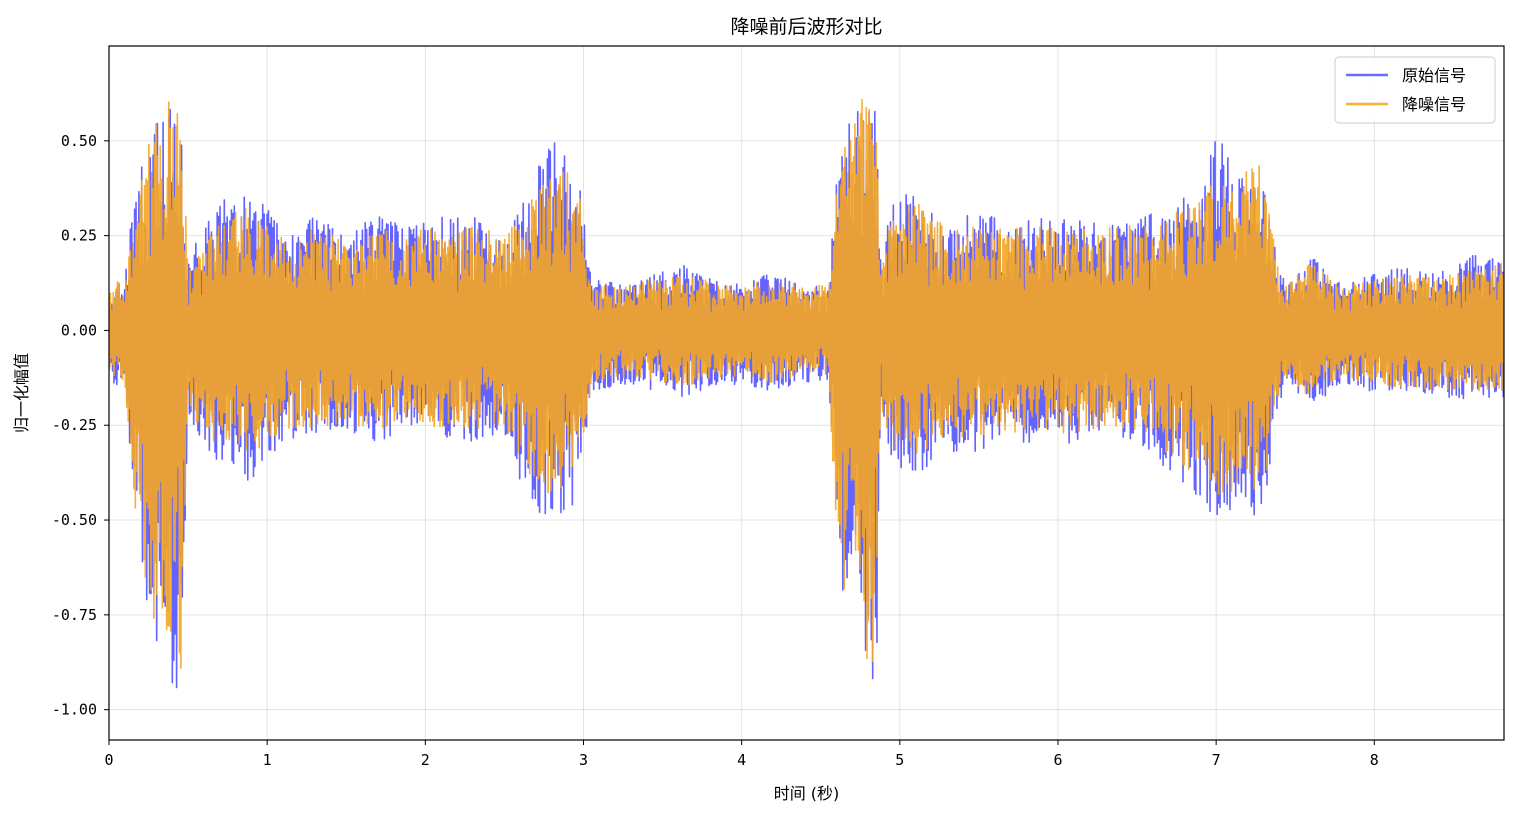  Describe the element at coordinates (425, 760) in the screenshot. I see `x-tick-label: 2` at that location.